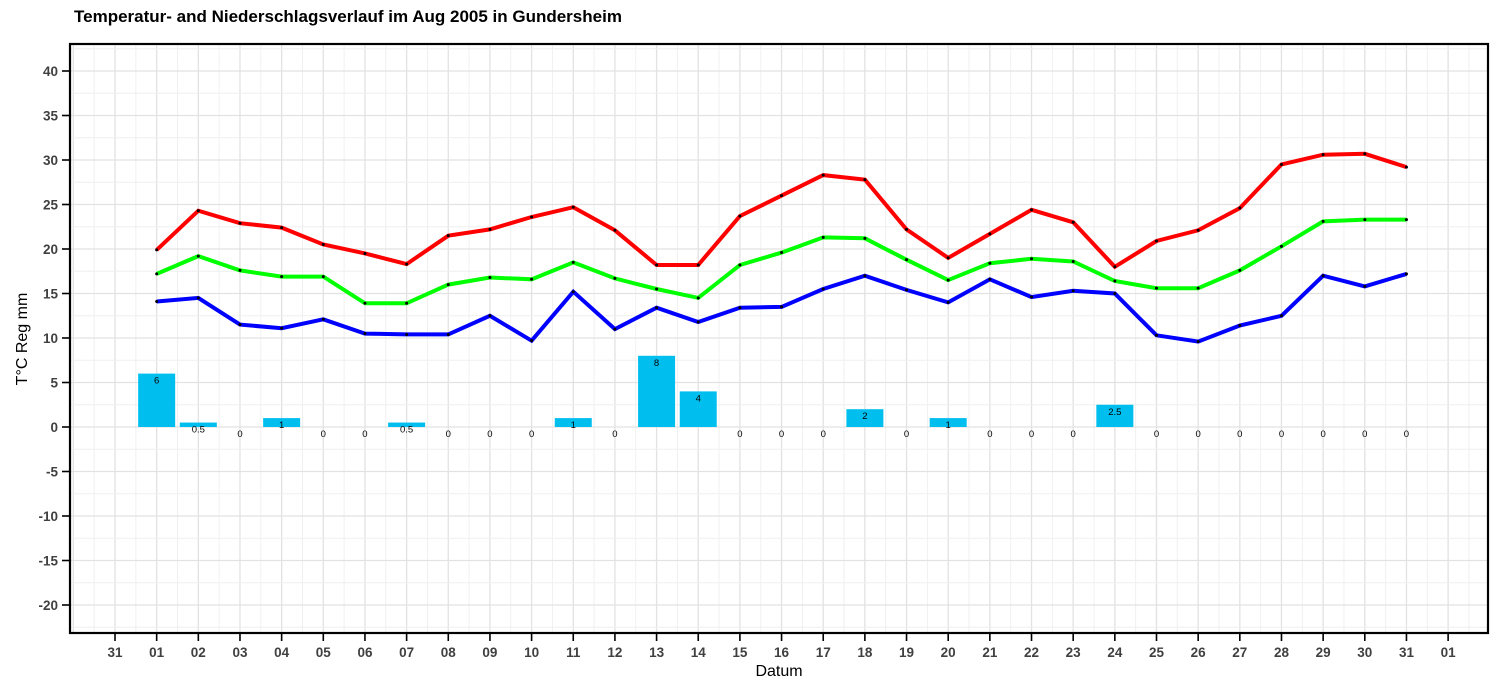 This screenshot has width=1500, height=700. What do you see at coordinates (656, 363) in the screenshot?
I see `precip-bar-label: 8` at bounding box center [656, 363].